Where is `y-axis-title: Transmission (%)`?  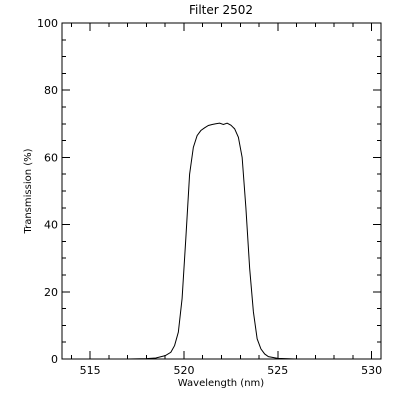 y-axis-title: Transmission (%) is located at coordinates (28, 191).